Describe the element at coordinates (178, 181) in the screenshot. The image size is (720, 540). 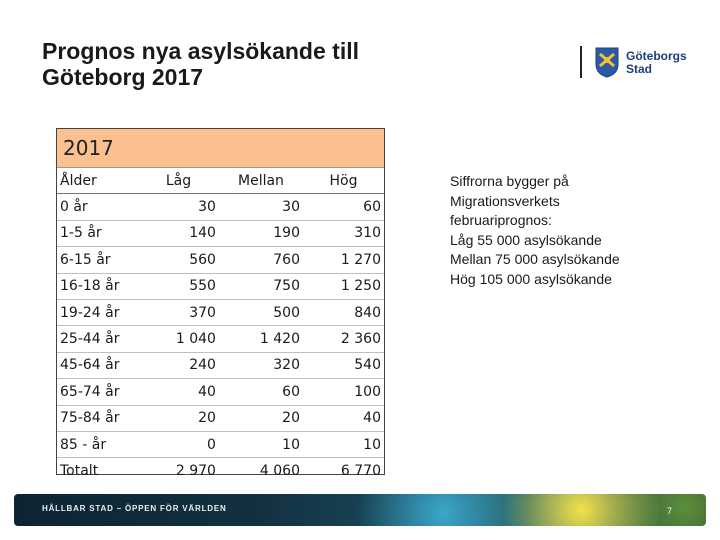
I see `col-header-low: Låg` at that location.